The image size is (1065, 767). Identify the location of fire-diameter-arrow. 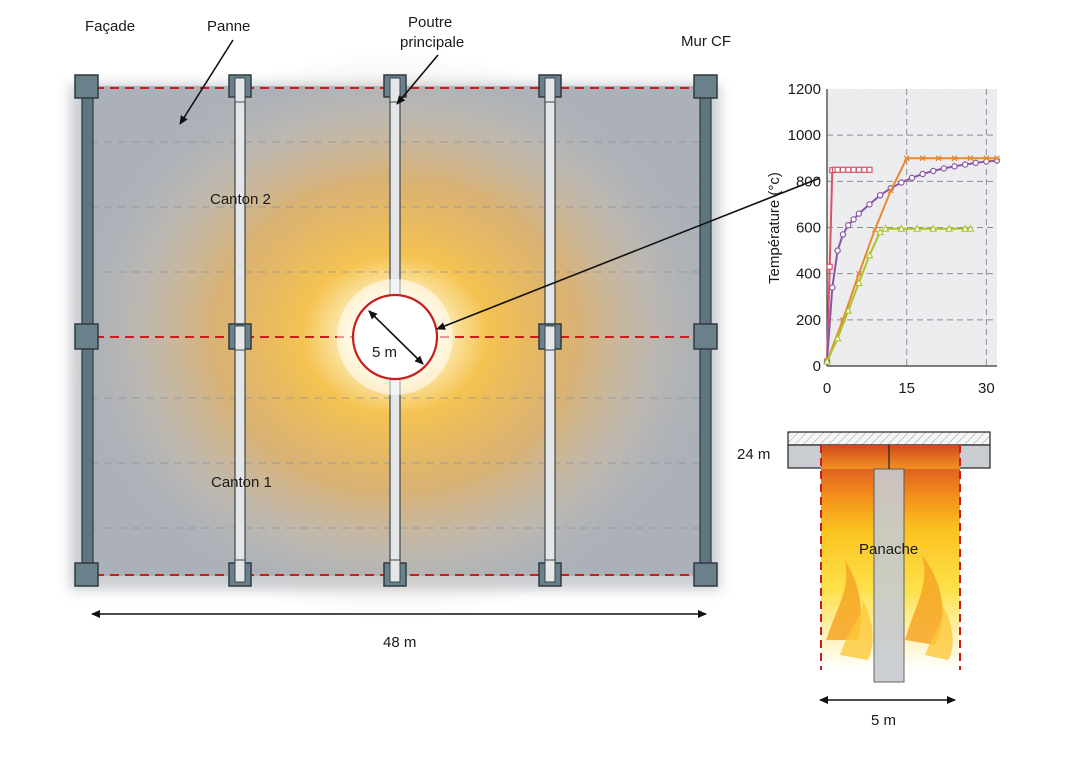
(396, 337).